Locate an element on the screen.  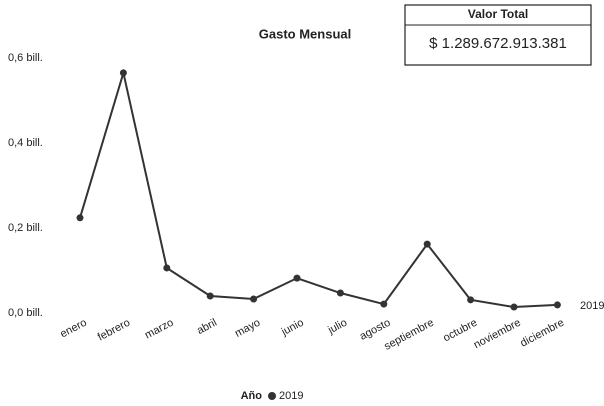
kpi-box is located at coordinates (498, 35).